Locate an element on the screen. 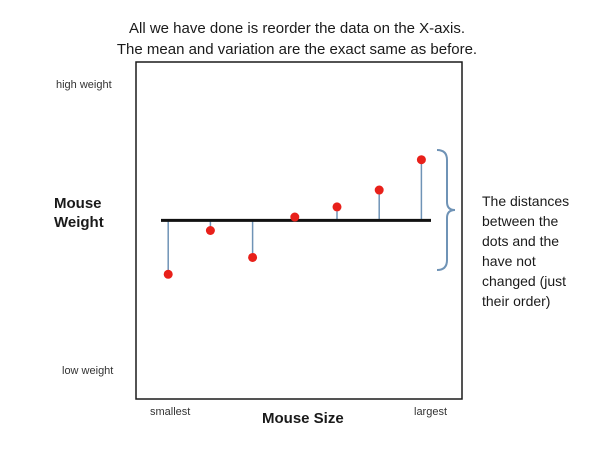 The image size is (594, 455). annotation-line: changed (just is located at coordinates (524, 281).